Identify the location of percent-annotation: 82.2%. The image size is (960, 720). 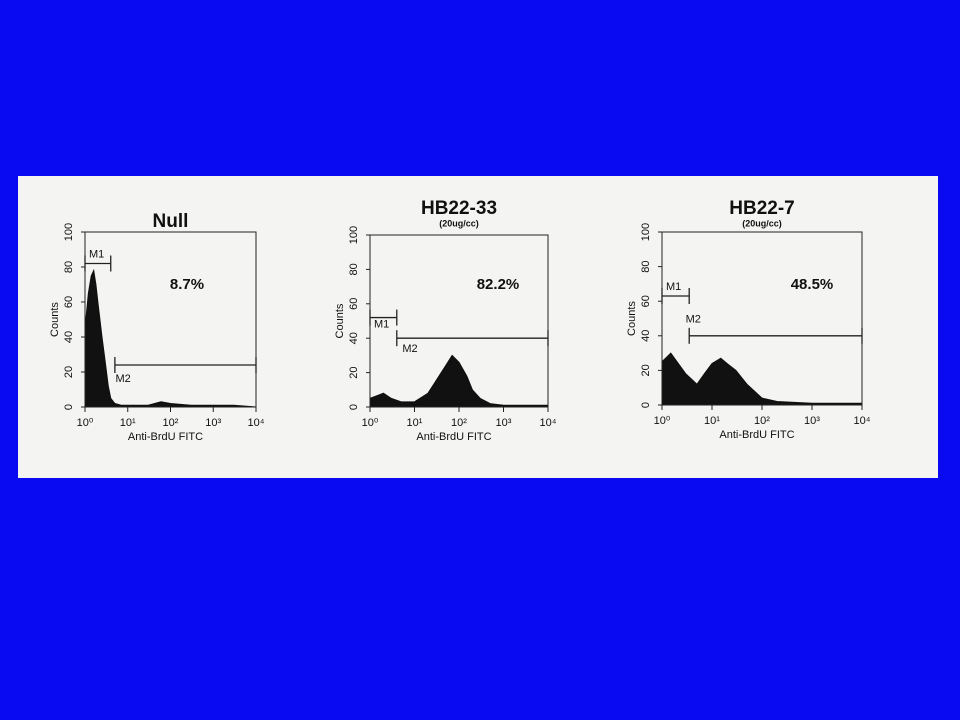
(498, 284).